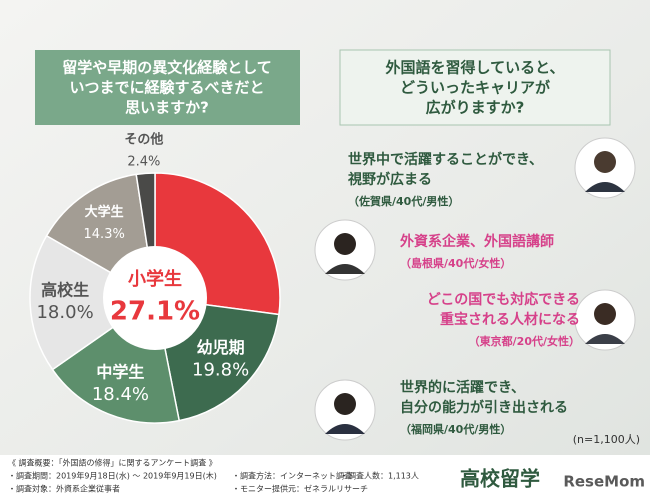 This screenshot has width=650, height=500. Describe the element at coordinates (475, 108) in the screenshot. I see `header-line: 広がりますか?` at that location.